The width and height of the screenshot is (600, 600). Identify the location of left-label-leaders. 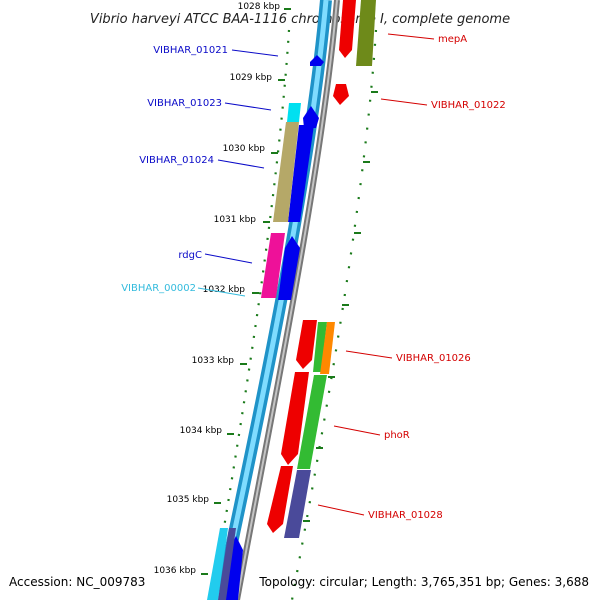
(238, 173).